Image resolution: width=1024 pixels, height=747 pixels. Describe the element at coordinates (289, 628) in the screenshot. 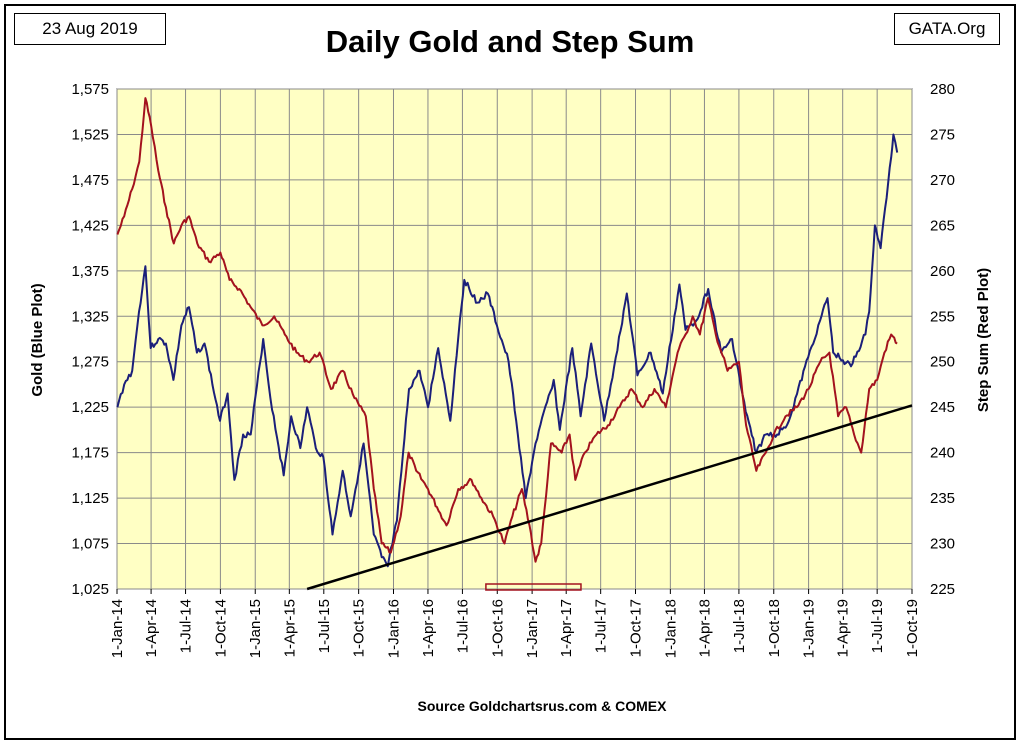

I see `x-tick-label: 1-Apr-15` at that location.